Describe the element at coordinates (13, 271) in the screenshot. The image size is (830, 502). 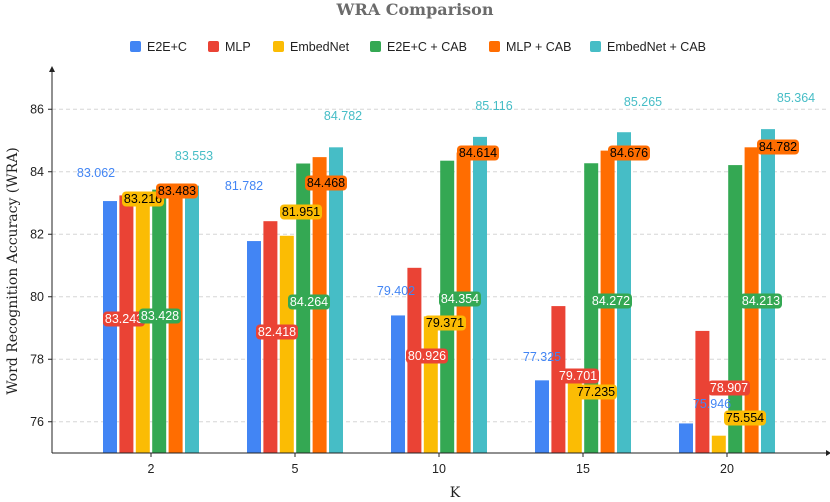
I see `y-axis-title: Word Recognition Accuracy (WRA)` at that location.